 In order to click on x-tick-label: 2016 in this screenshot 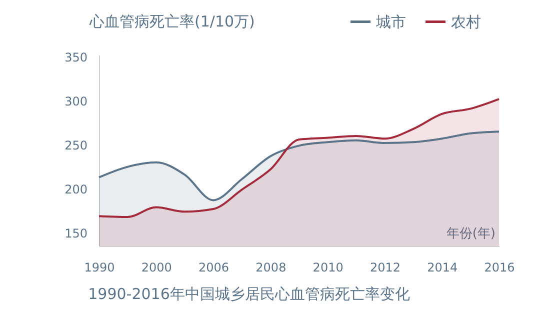, I will do `click(499, 267)`.